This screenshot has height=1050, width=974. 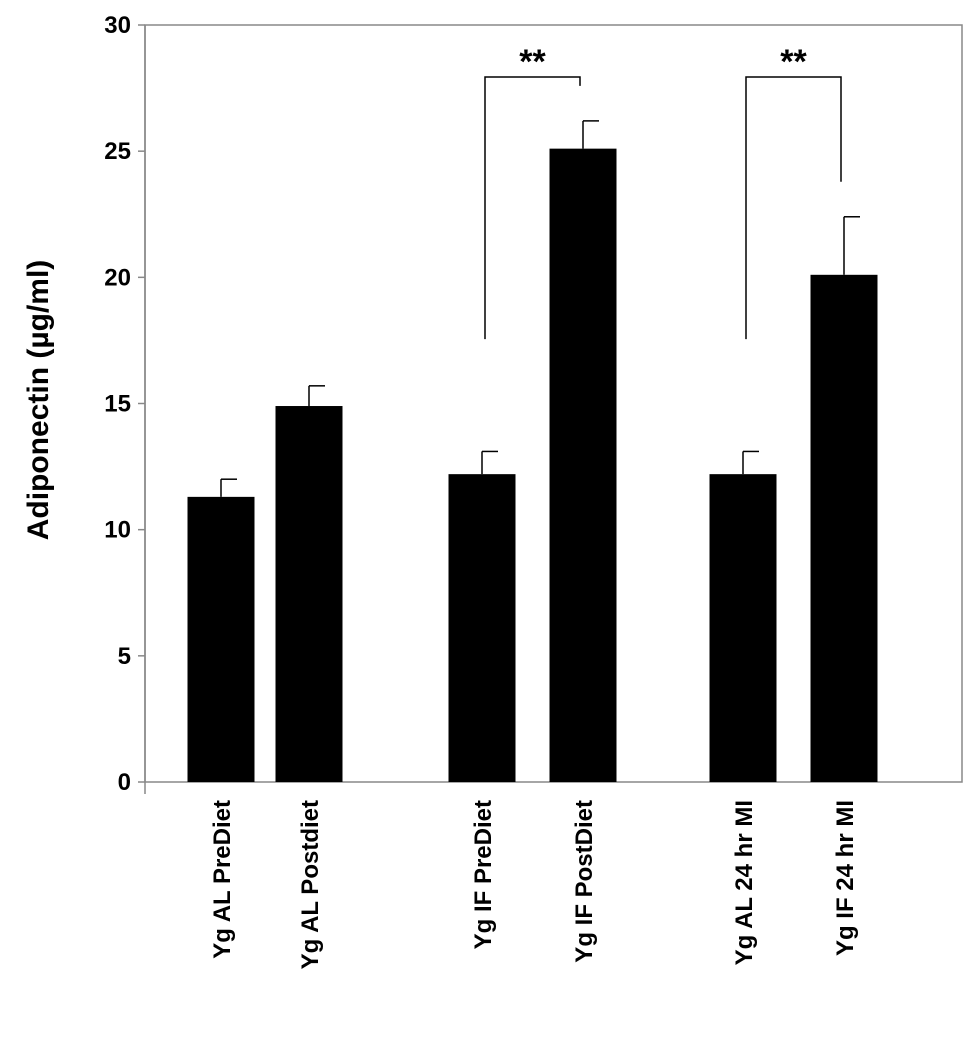 What do you see at coordinates (310, 884) in the screenshot?
I see `x-category-label: Yg AL Postdiet` at bounding box center [310, 884].